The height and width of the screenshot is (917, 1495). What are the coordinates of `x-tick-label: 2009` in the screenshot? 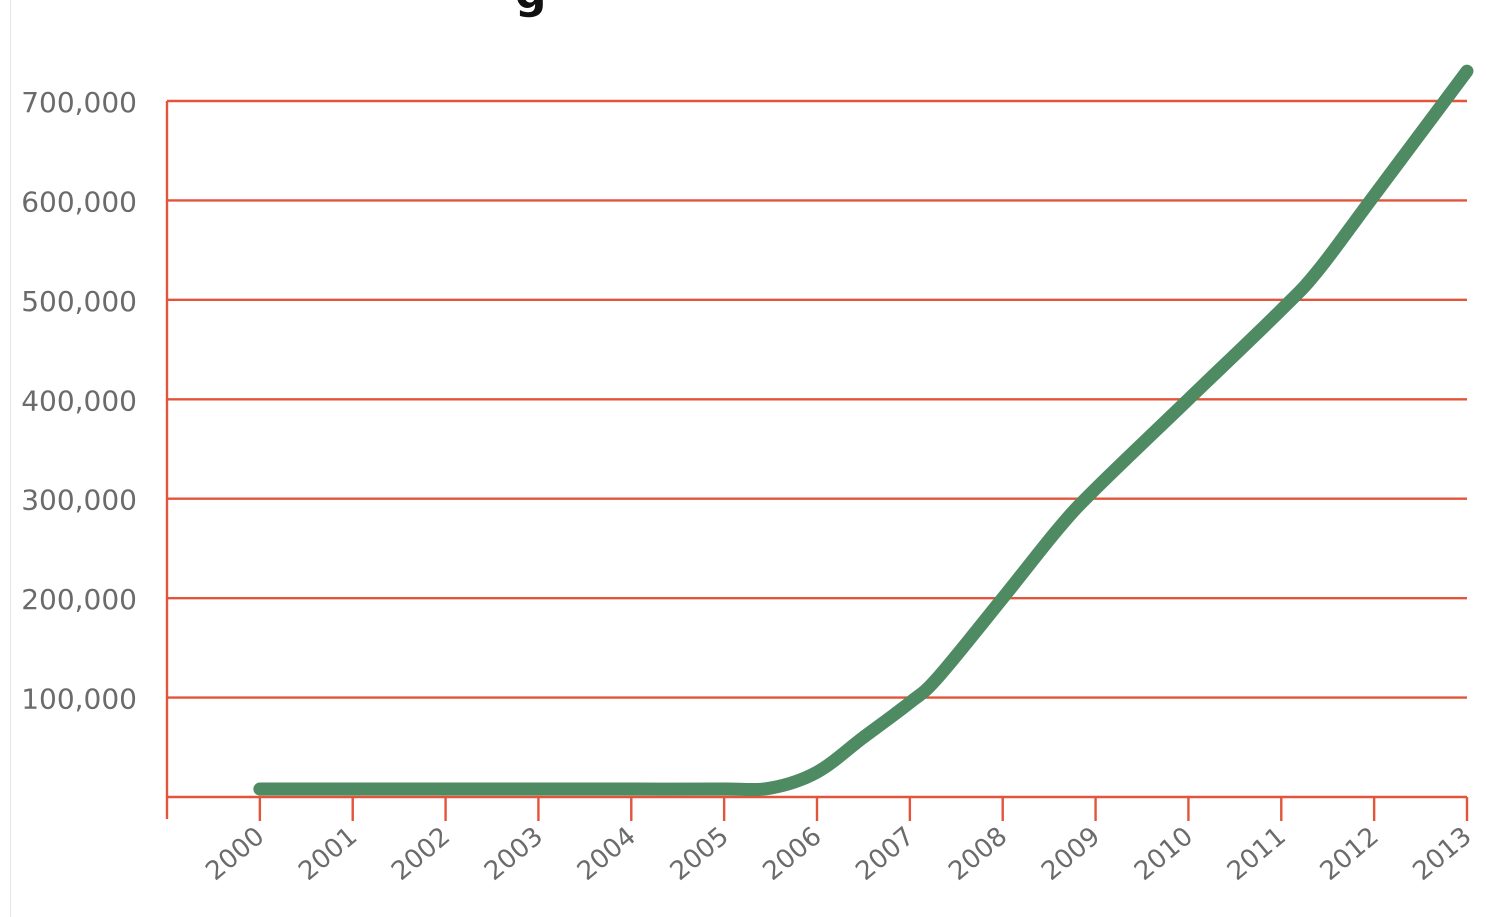 It's located at (1071, 854).